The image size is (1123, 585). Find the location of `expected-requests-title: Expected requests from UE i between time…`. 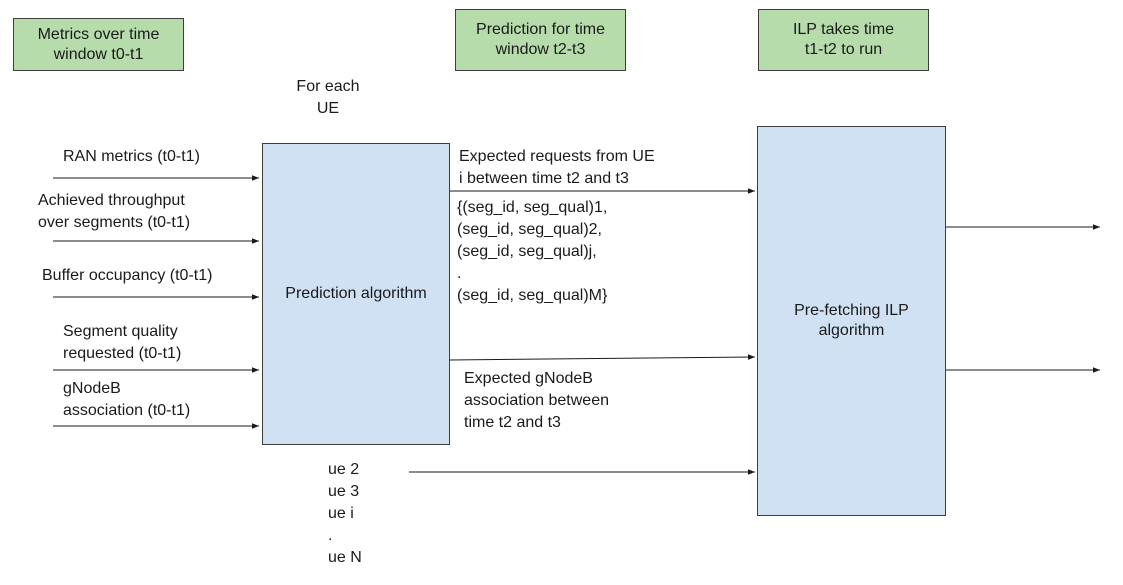

expected-requests-title: Expected requests from UE i between time… is located at coordinates (557, 167).